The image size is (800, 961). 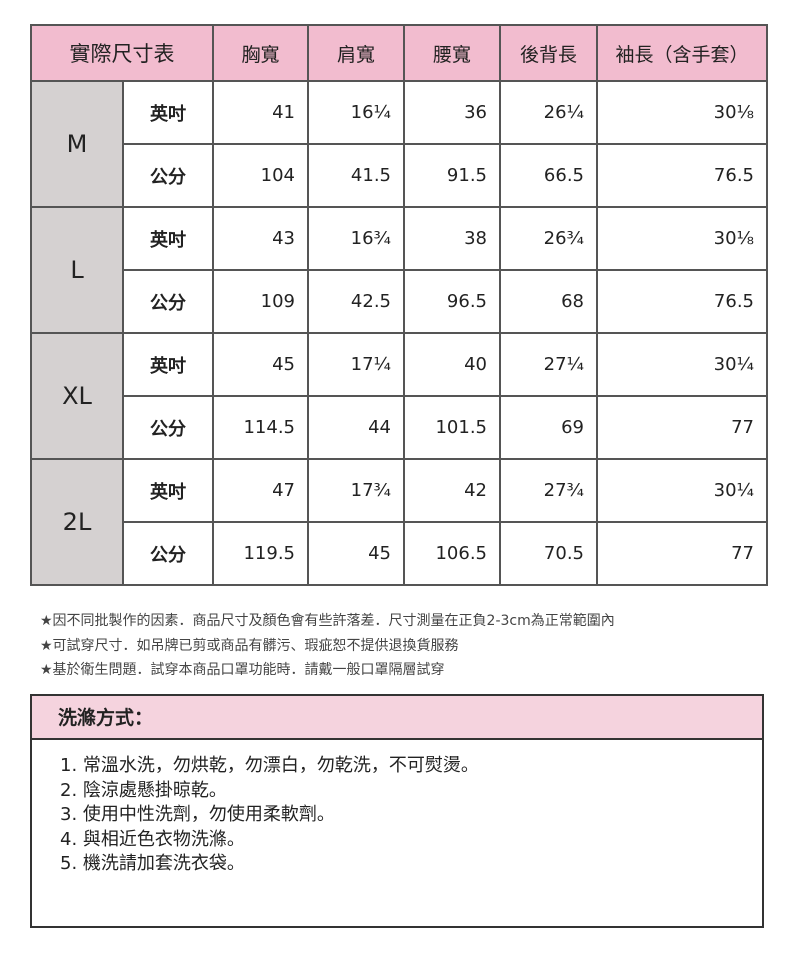 I want to click on measurement-cell: 119.5, so click(x=260, y=553).